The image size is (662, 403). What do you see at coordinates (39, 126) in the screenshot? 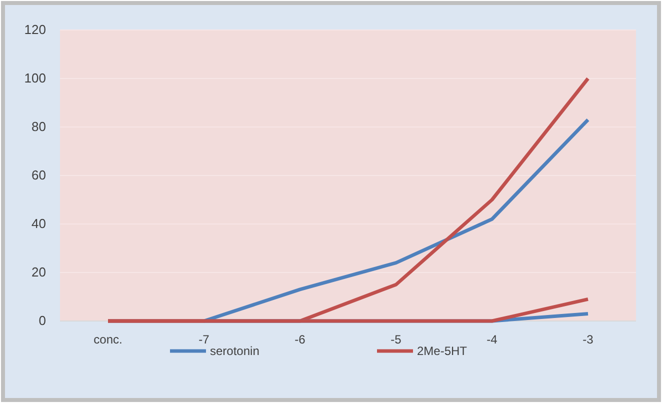
I see `y-tick-label: 80` at bounding box center [39, 126].